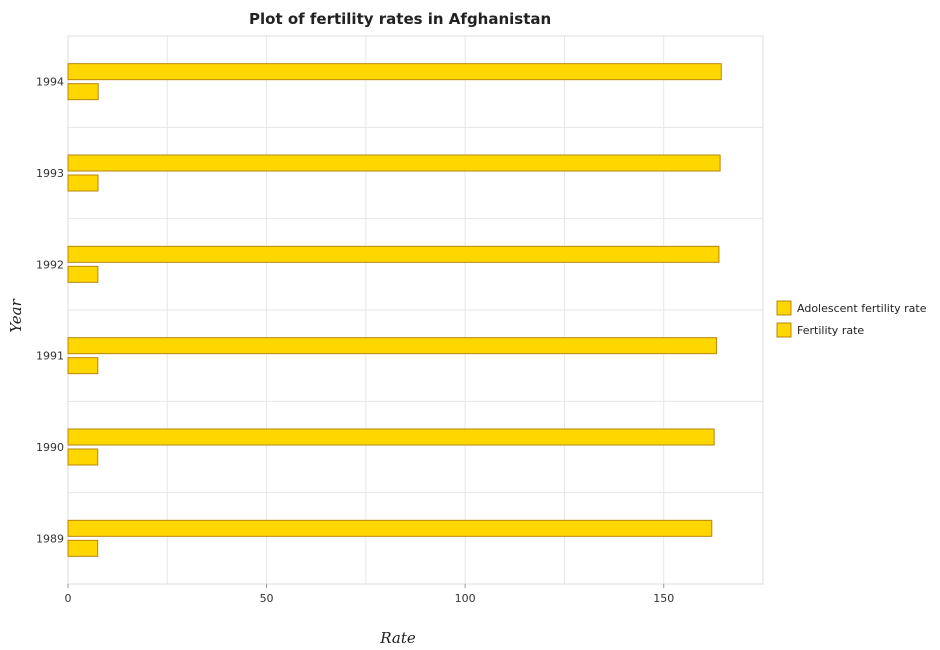  I want to click on y-tick-label: 1990, so click(50, 447).